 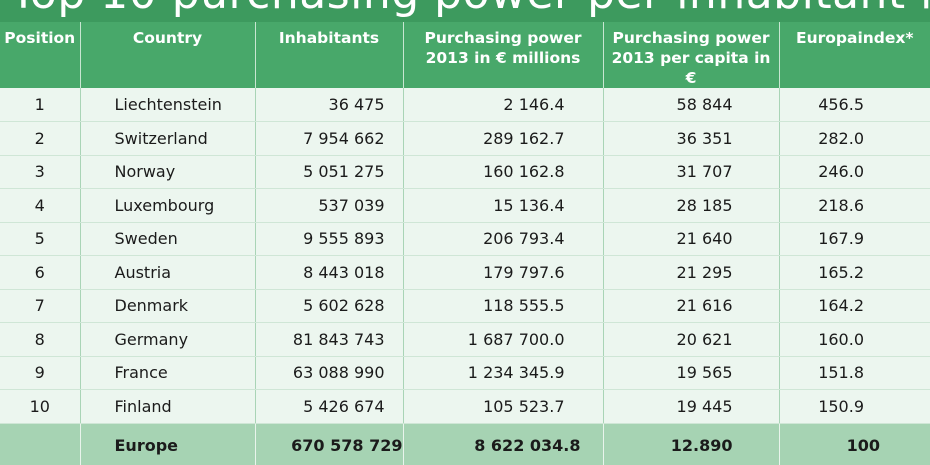 I want to click on table-row: 3 Norway 5 051 275 160 162.8 31 707 246.0, so click(x=465, y=172).